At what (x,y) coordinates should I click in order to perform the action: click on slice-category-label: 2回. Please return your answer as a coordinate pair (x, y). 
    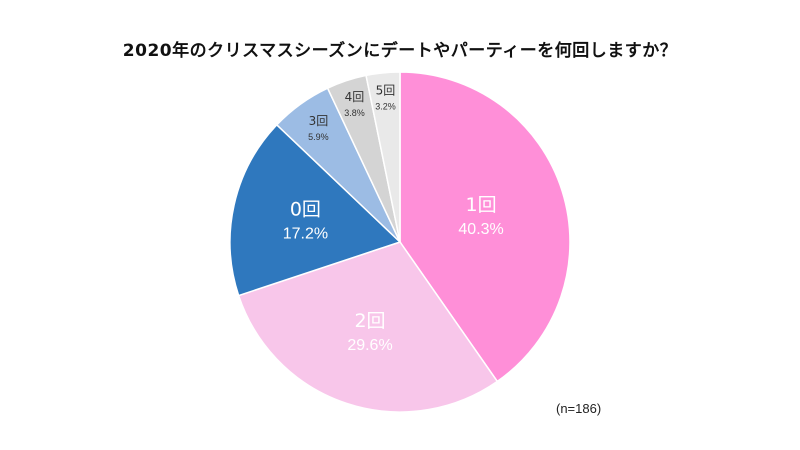
    Looking at the image, I should click on (369, 321).